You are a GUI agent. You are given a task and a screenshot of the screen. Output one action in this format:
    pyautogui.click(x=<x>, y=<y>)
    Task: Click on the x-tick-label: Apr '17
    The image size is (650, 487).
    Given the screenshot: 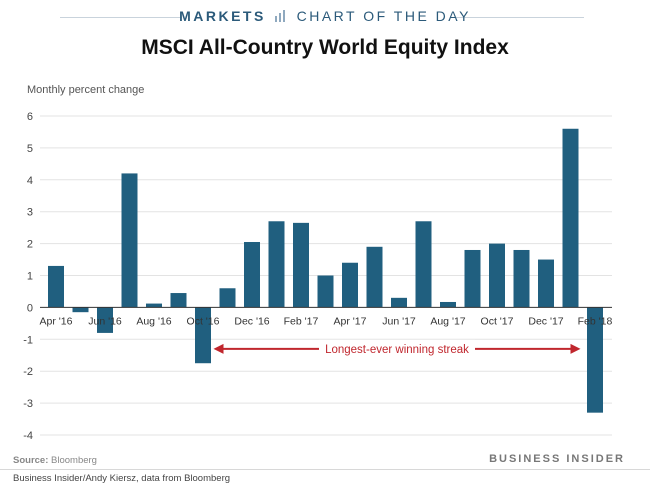 What is the action you would take?
    pyautogui.click(x=350, y=321)
    